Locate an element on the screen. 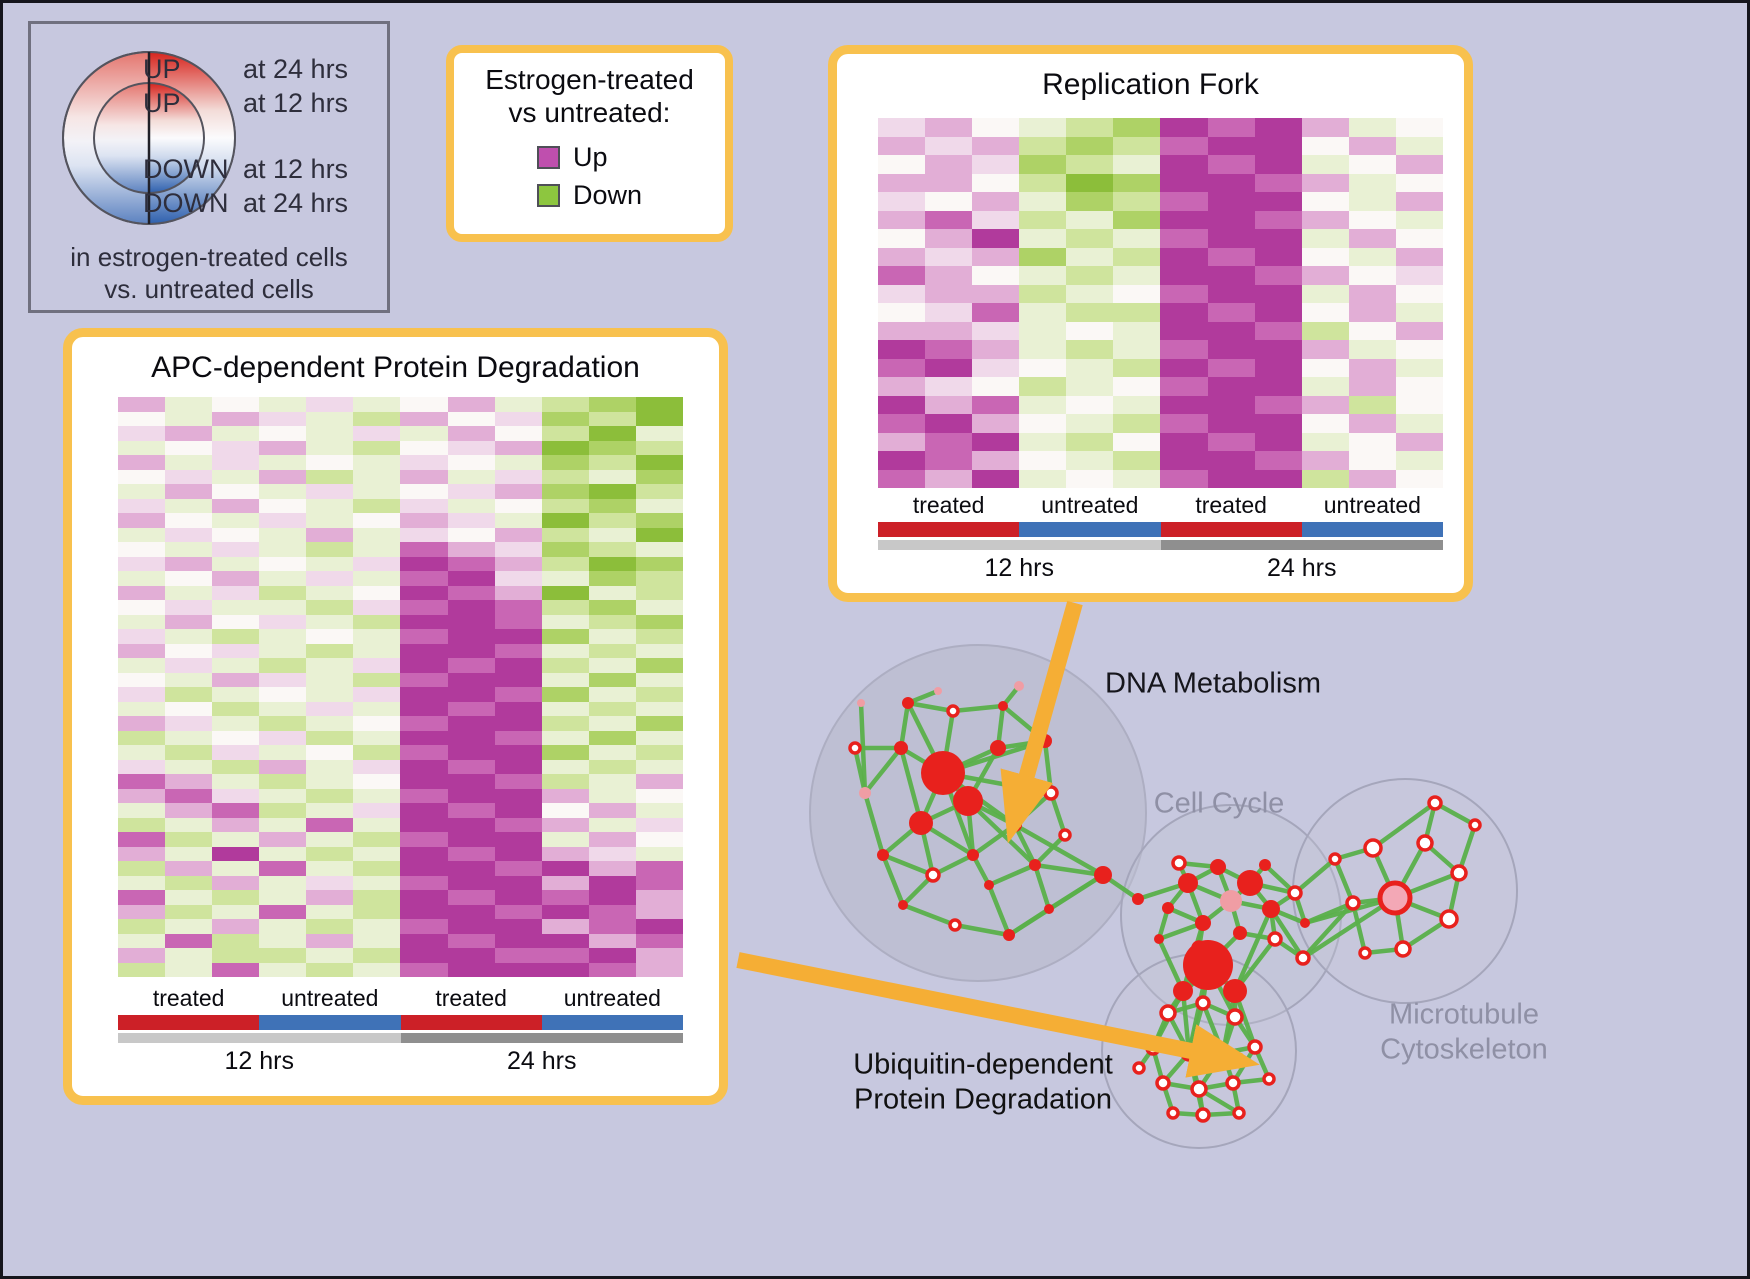  heatmap-time-bars is located at coordinates (1160, 545).